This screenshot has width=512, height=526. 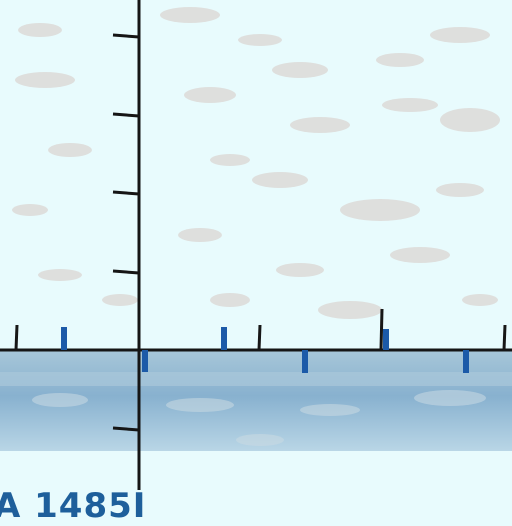 I want to click on water-stripe, so click(x=256, y=379).